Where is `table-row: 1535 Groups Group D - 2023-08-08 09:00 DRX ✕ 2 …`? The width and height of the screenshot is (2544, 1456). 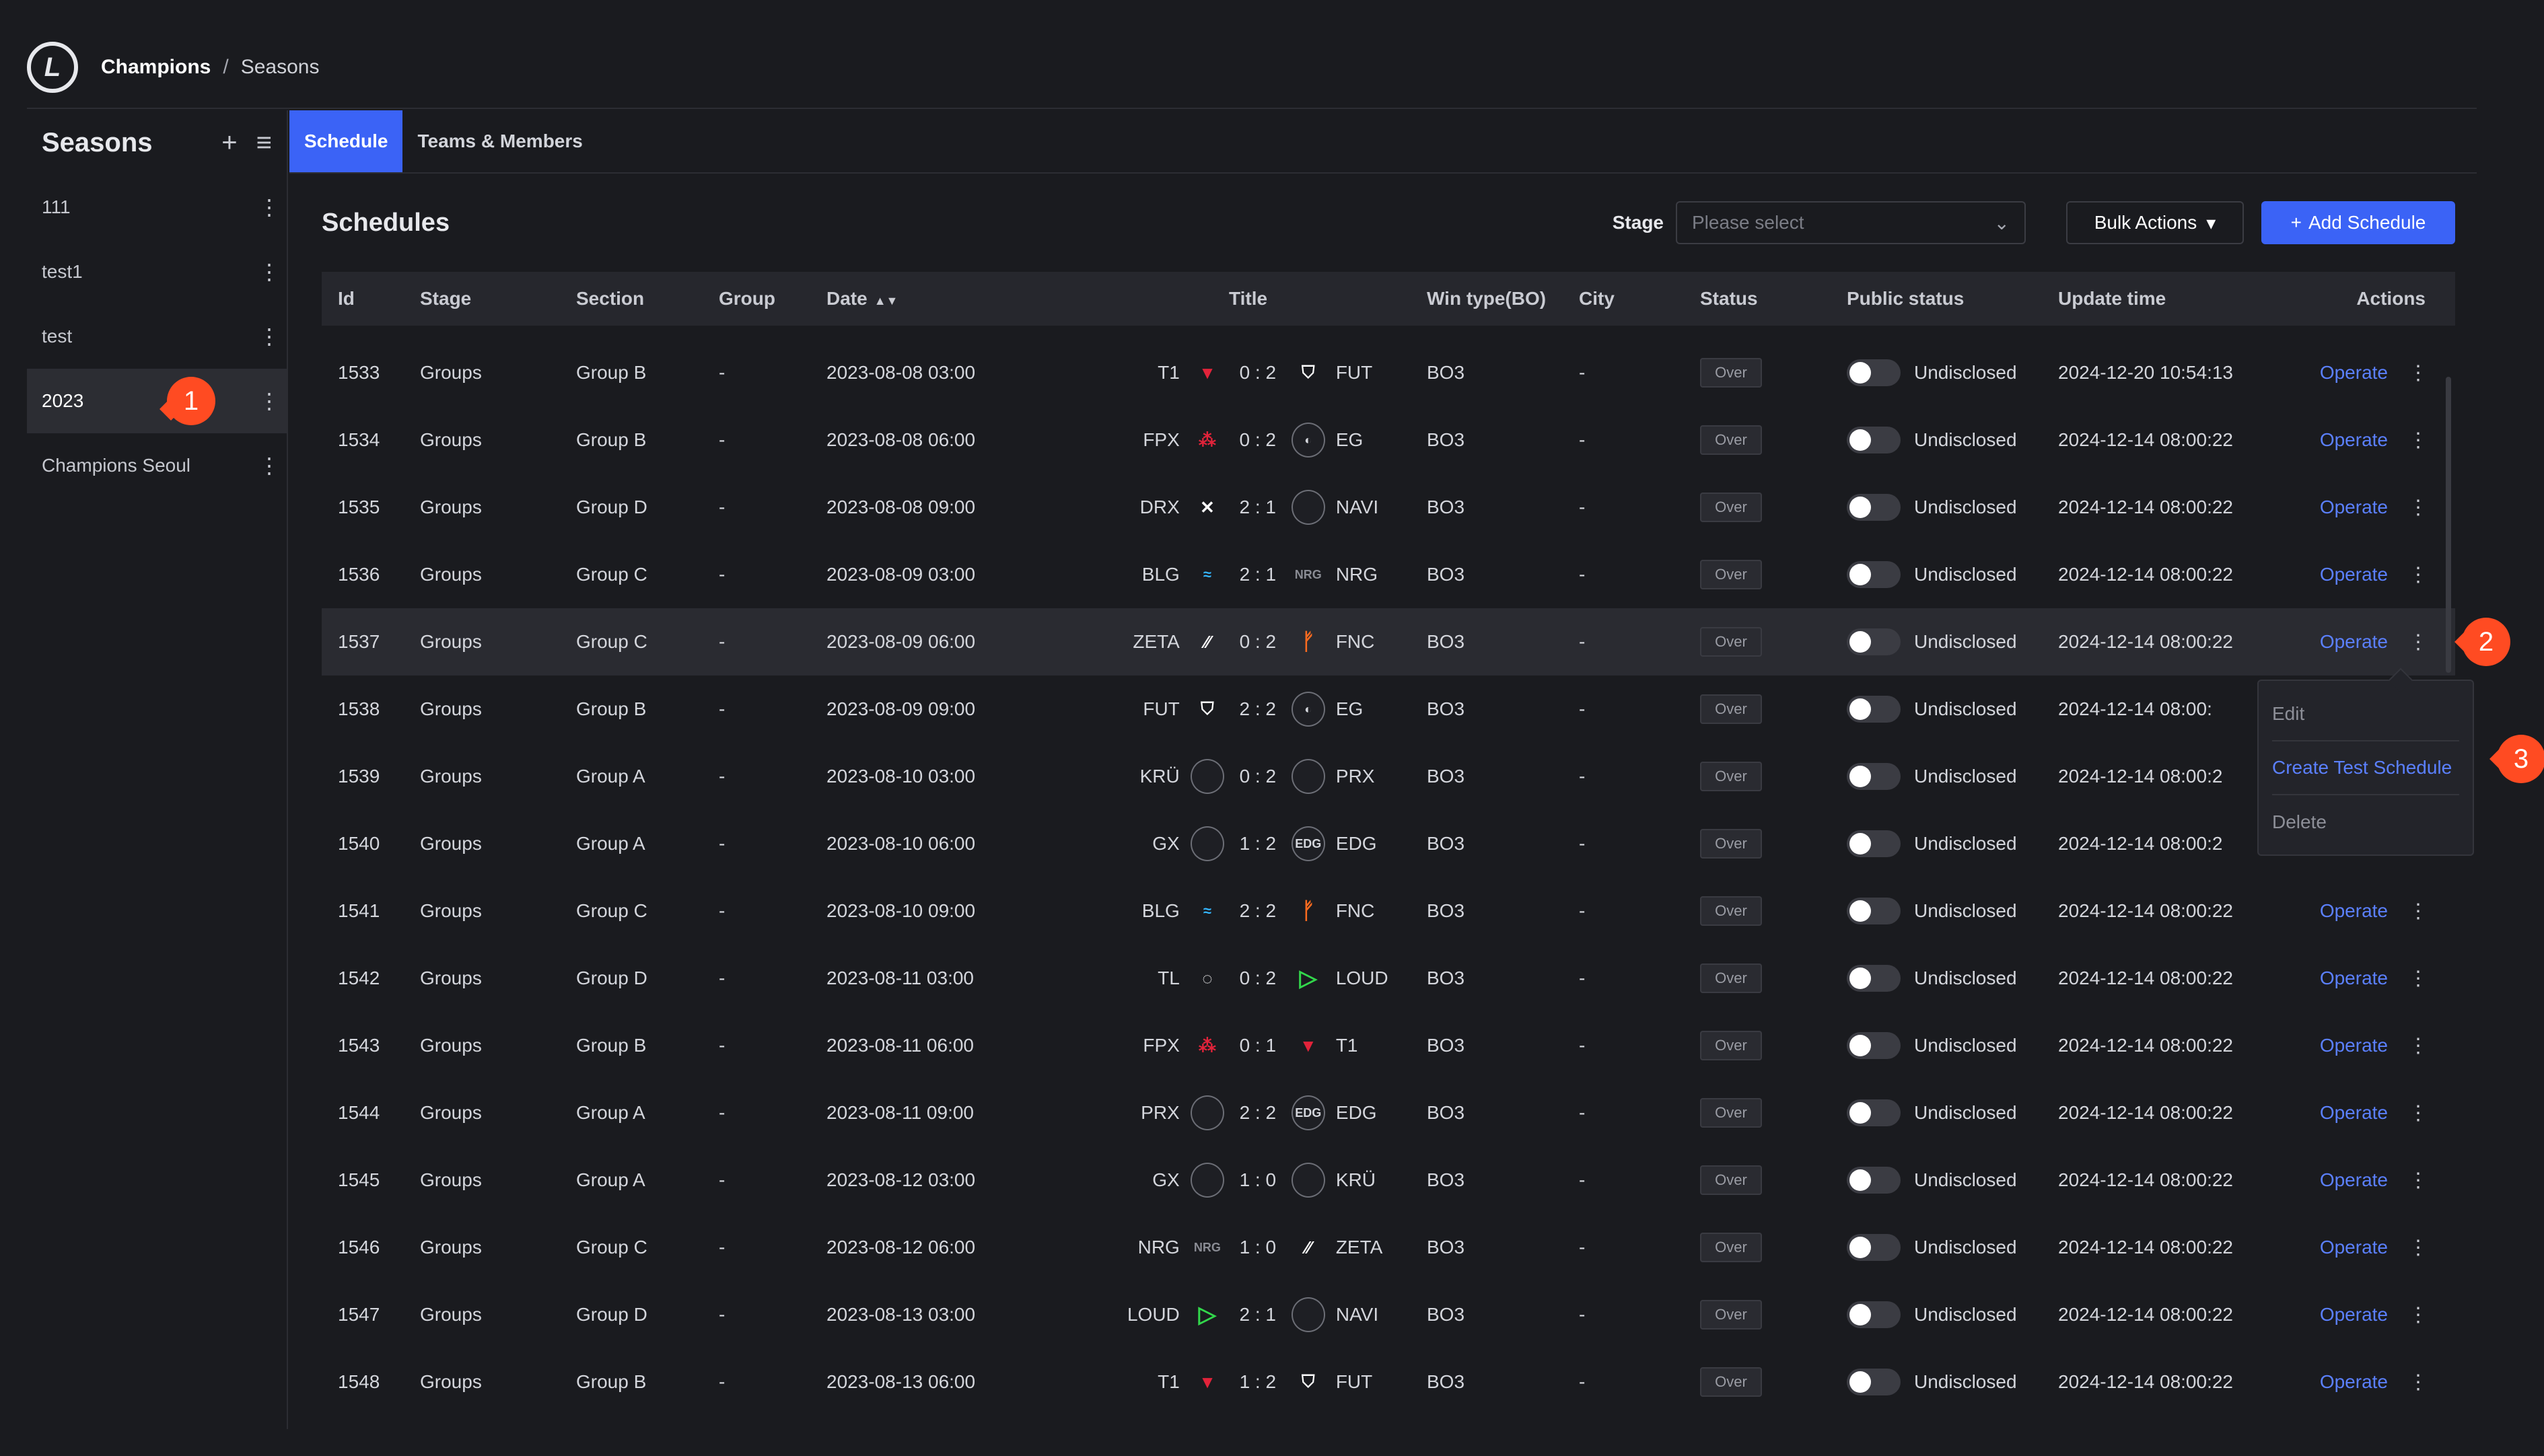 table-row: 1535 Groups Group D - 2023-08-08 09:00 DRX ✕ 2 … is located at coordinates (1389, 507).